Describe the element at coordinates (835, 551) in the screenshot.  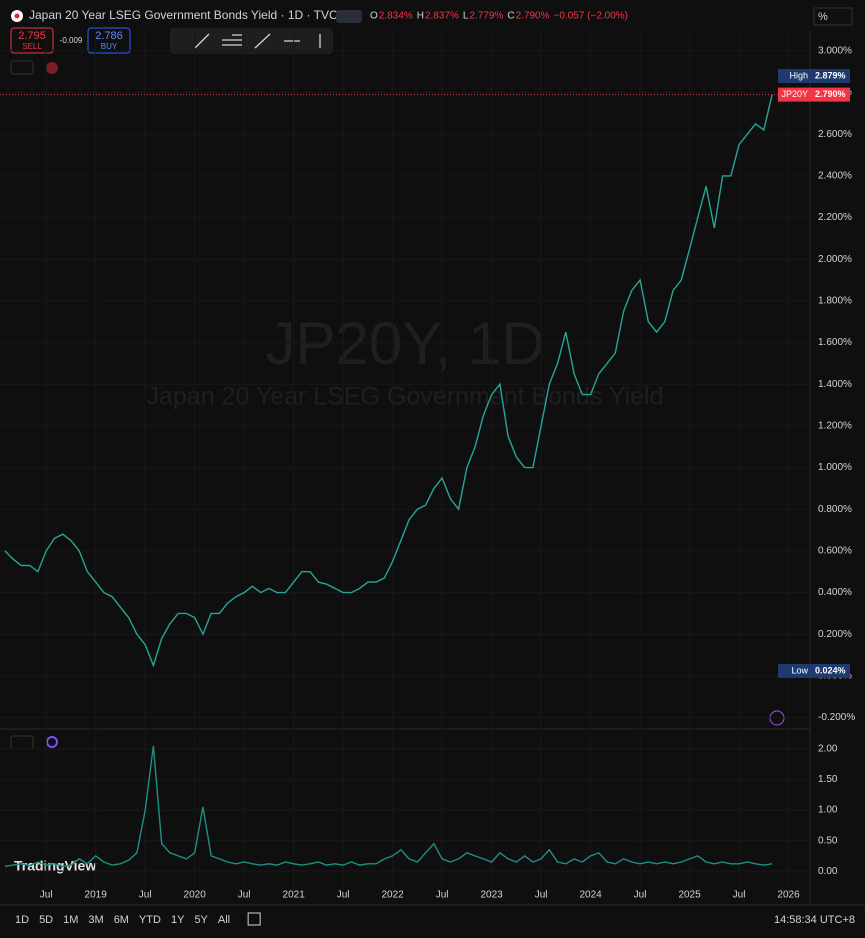
I see `y-tick-label: 0.600%` at that location.